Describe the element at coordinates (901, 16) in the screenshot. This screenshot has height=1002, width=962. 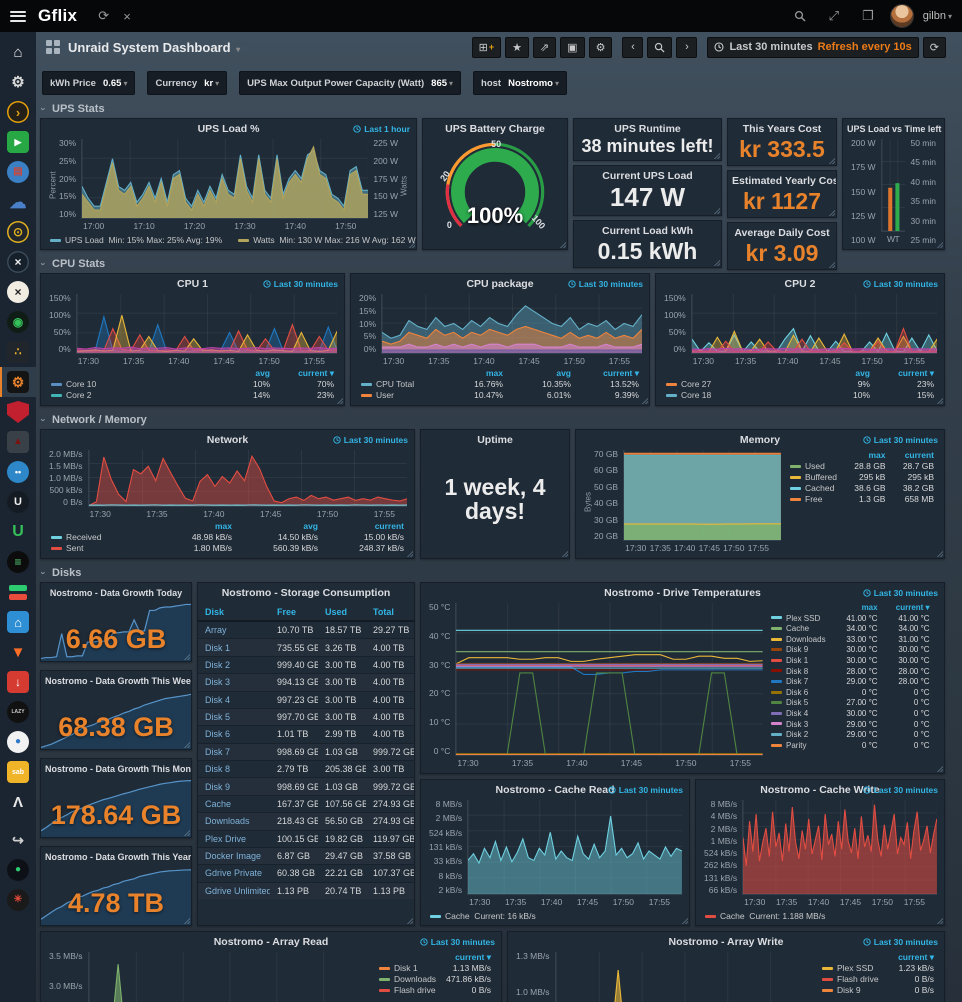
I see `avatar` at that location.